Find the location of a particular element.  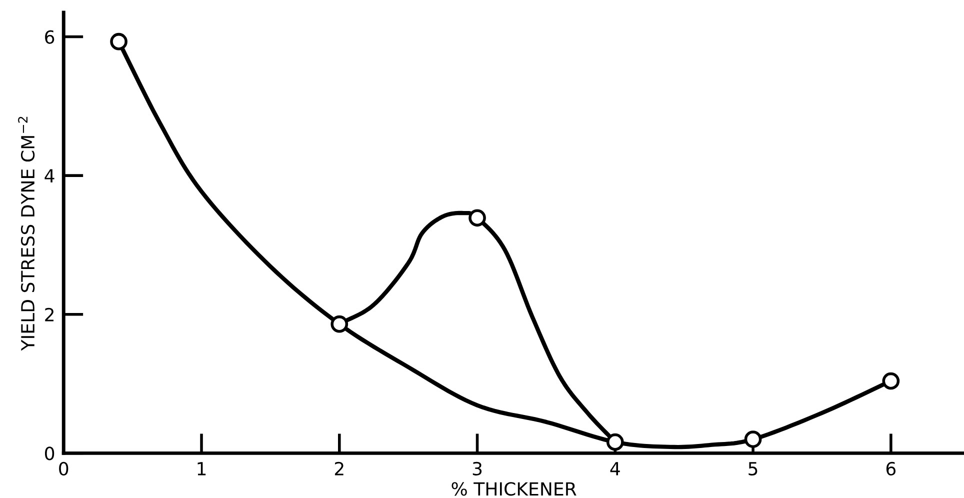

x-tick-label: 4 is located at coordinates (615, 469).